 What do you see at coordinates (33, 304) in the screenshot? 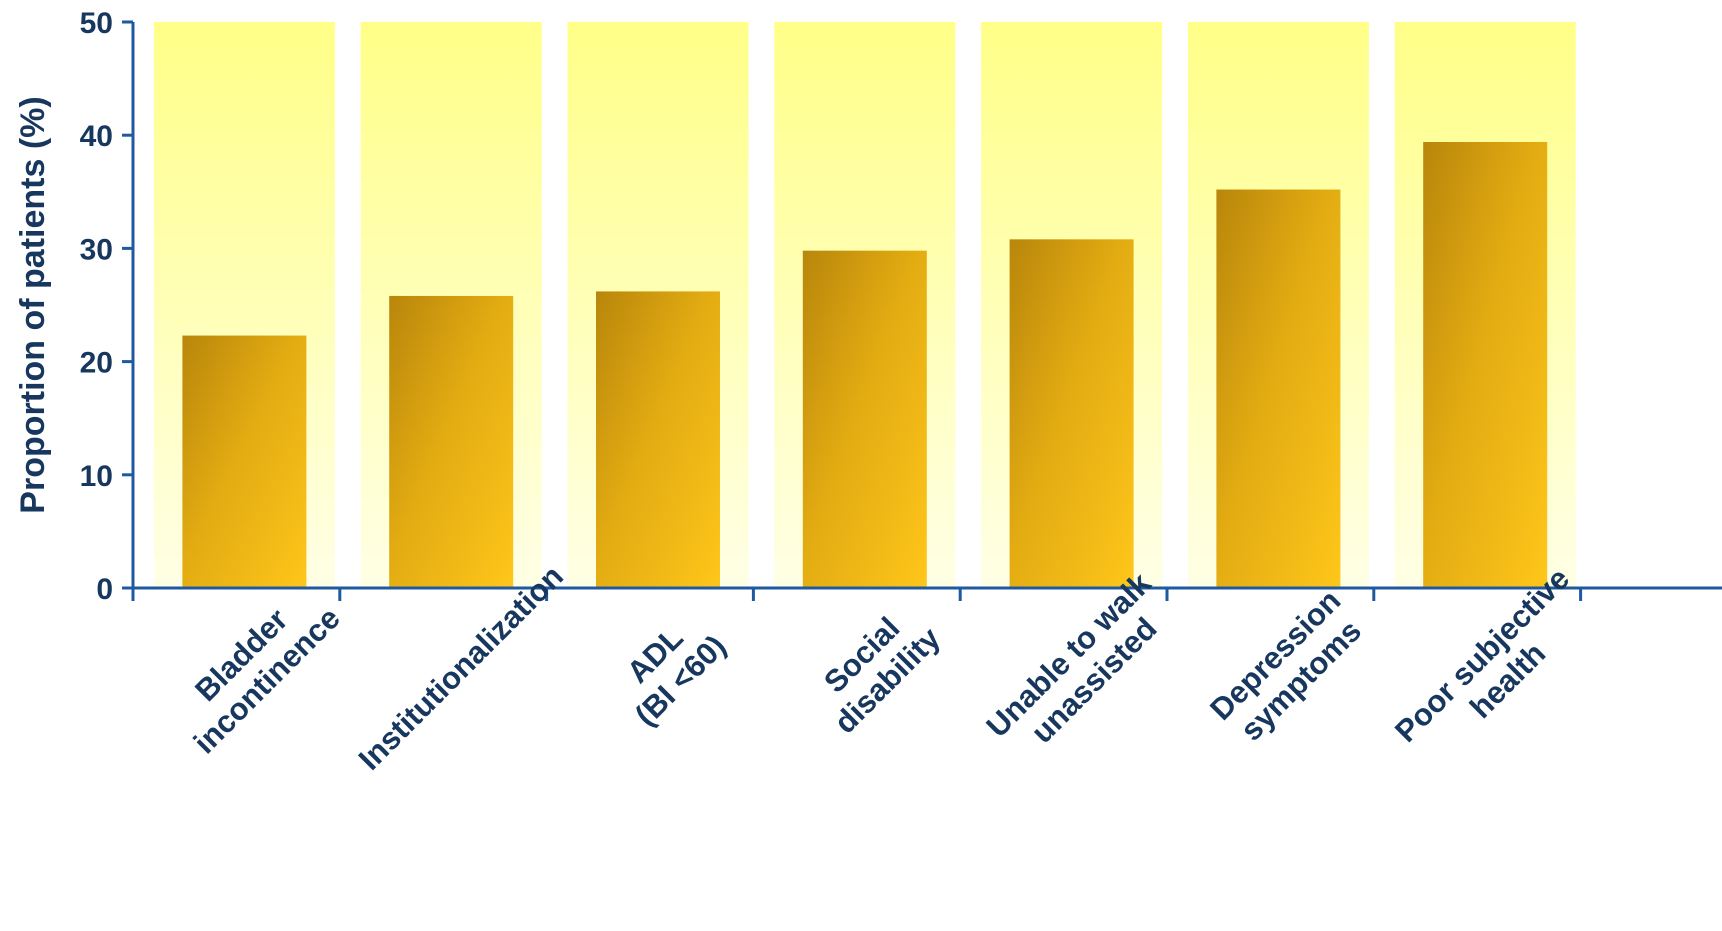
I see `y-axis-title: Proportion of patients (%)` at bounding box center [33, 304].